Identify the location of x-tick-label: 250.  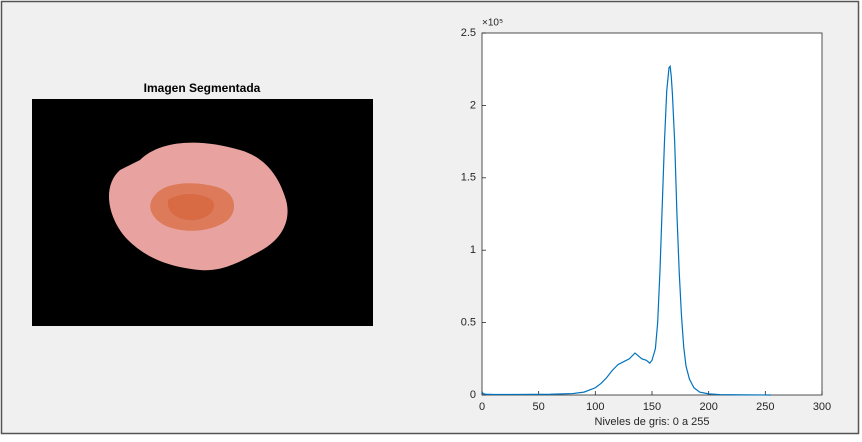
(765, 407).